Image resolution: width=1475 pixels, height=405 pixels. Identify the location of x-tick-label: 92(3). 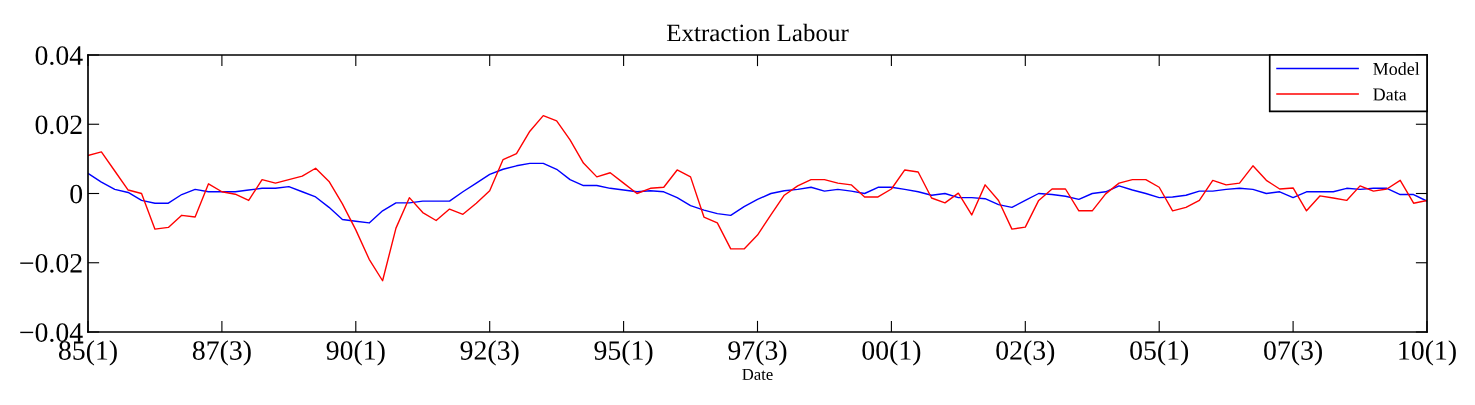
(489, 353).